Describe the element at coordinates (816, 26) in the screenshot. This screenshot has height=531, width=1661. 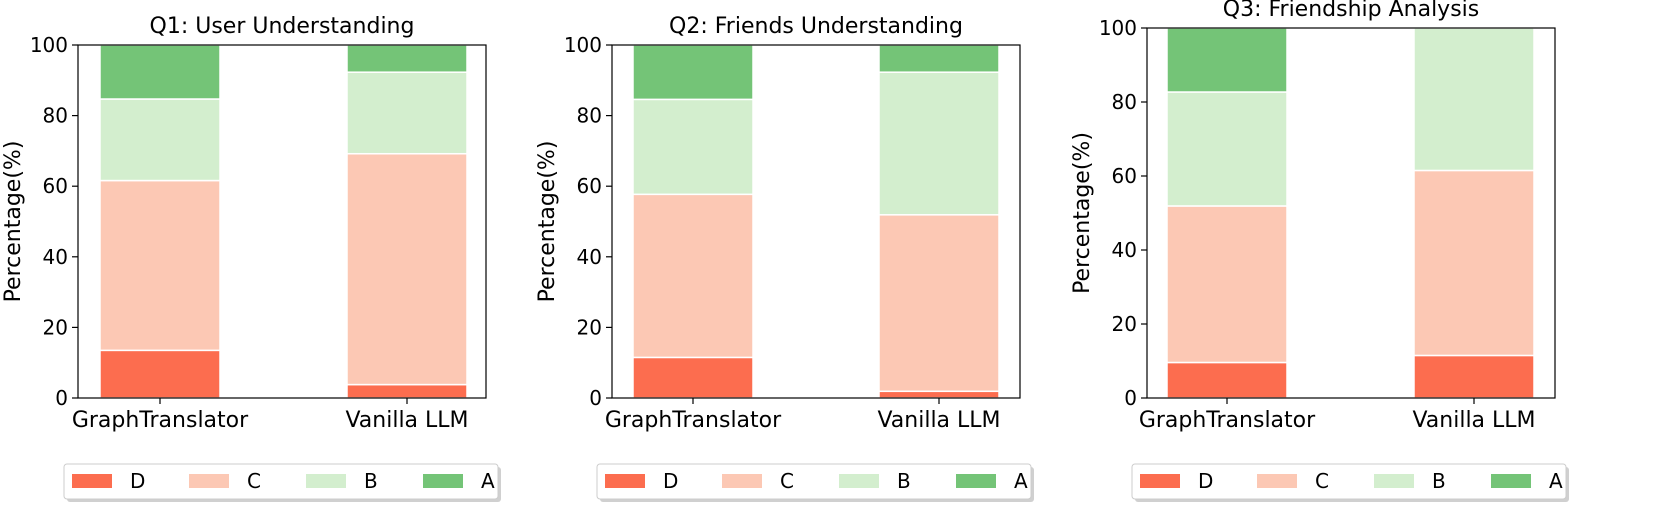
I see `chart-title: Q2: Friends Understanding` at that location.